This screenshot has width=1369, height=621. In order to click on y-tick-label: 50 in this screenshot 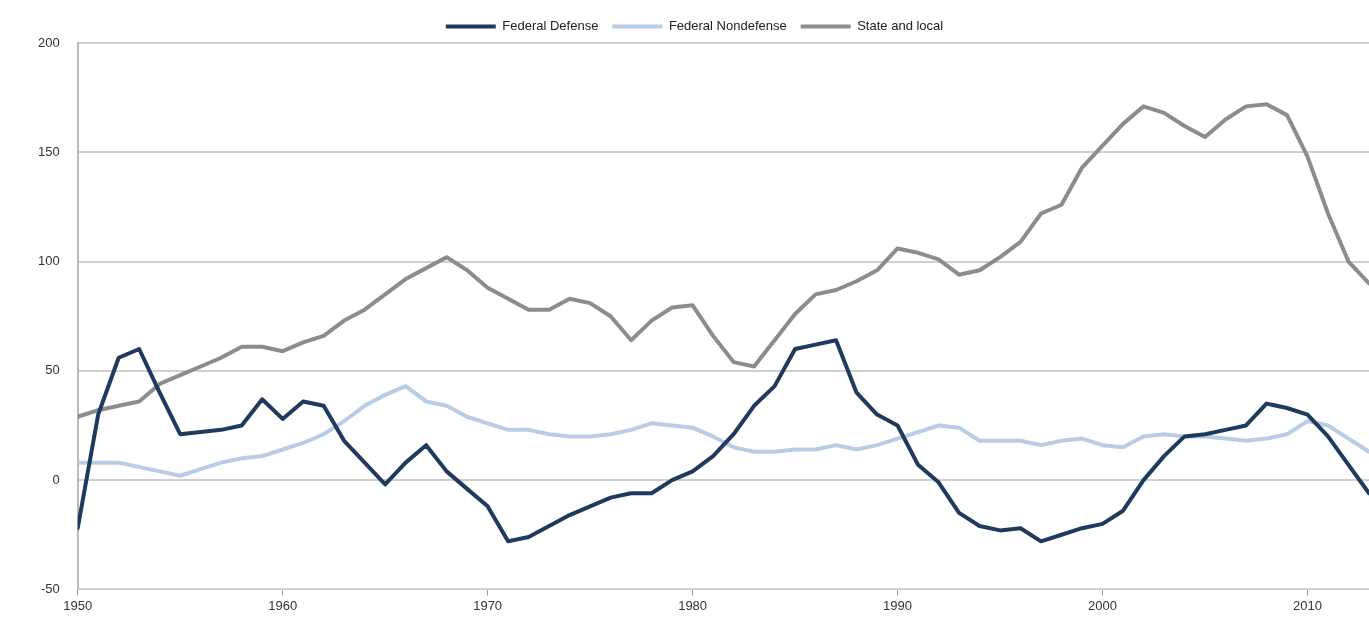, I will do `click(52, 370)`.